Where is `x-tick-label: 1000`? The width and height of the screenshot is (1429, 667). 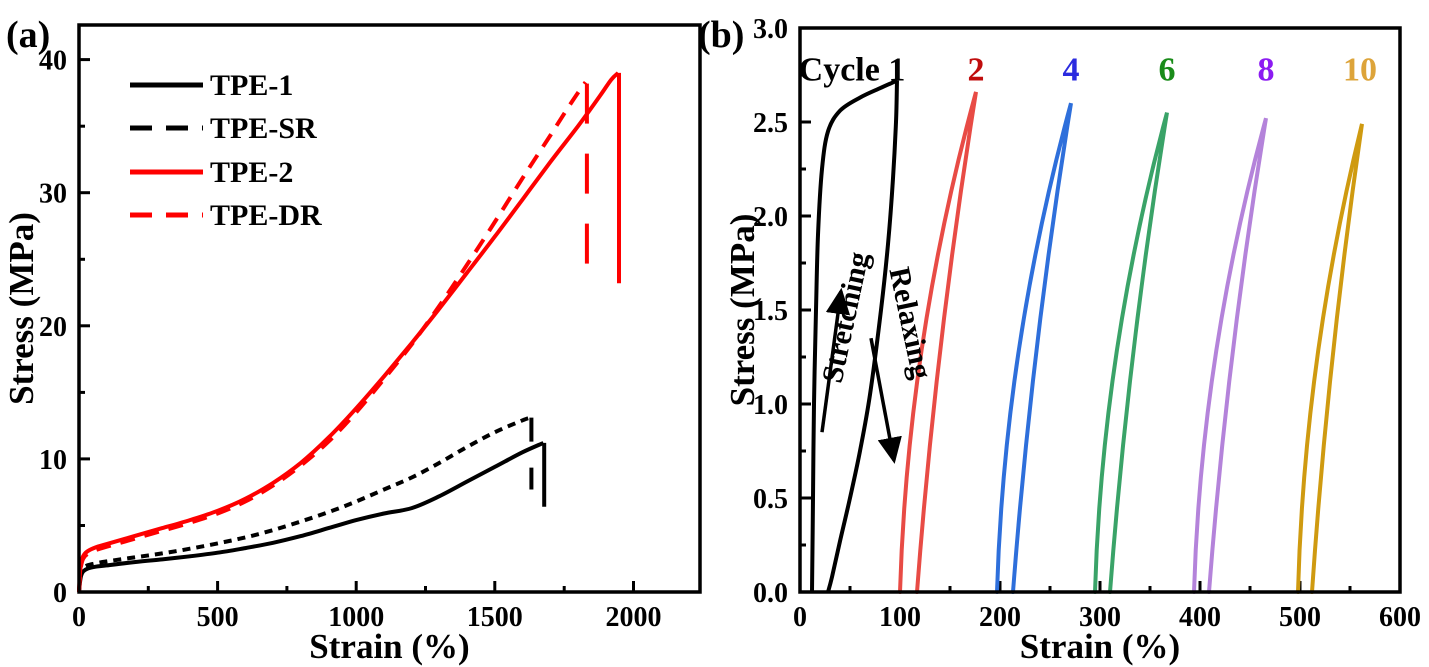 x-tick-label: 1000 is located at coordinates (356, 617).